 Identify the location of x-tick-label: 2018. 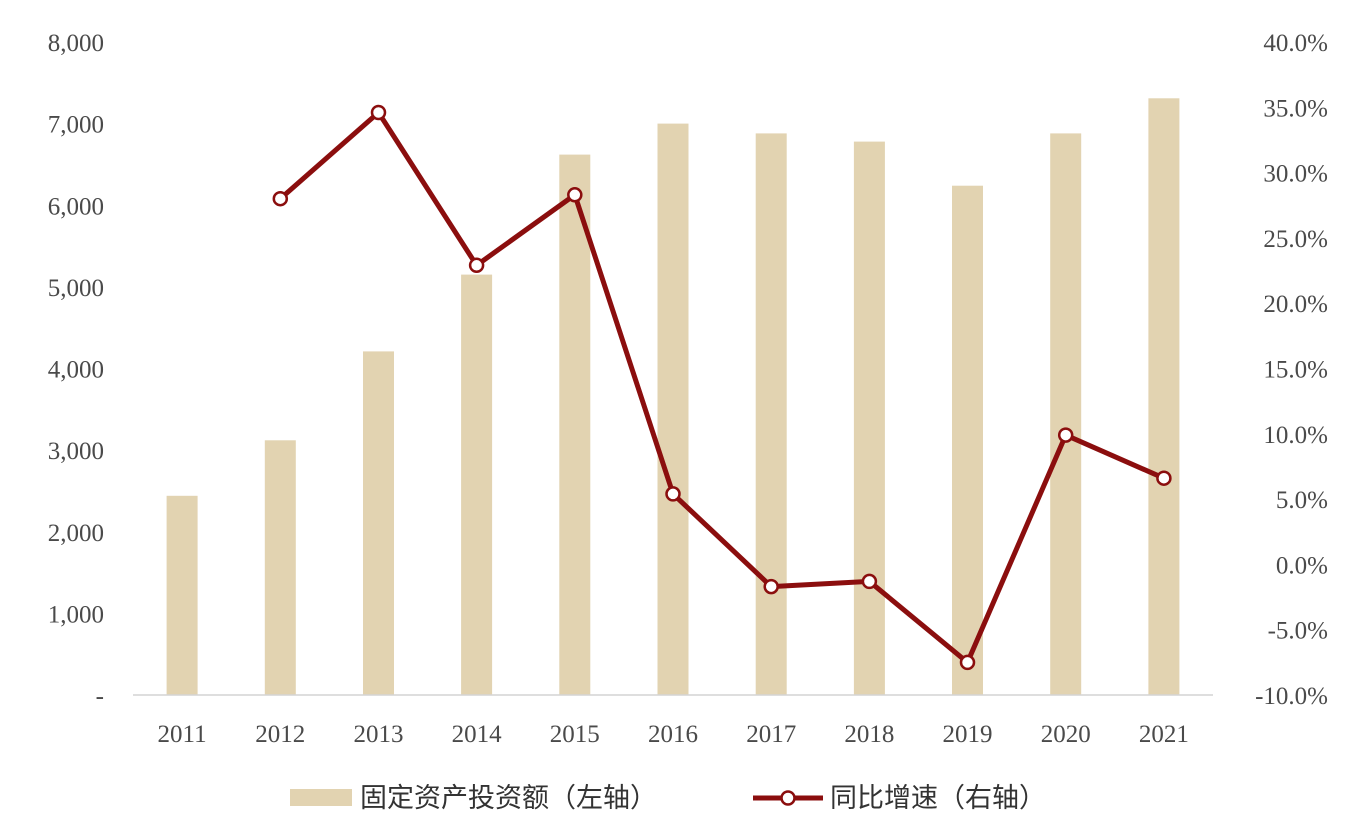
(869, 734).